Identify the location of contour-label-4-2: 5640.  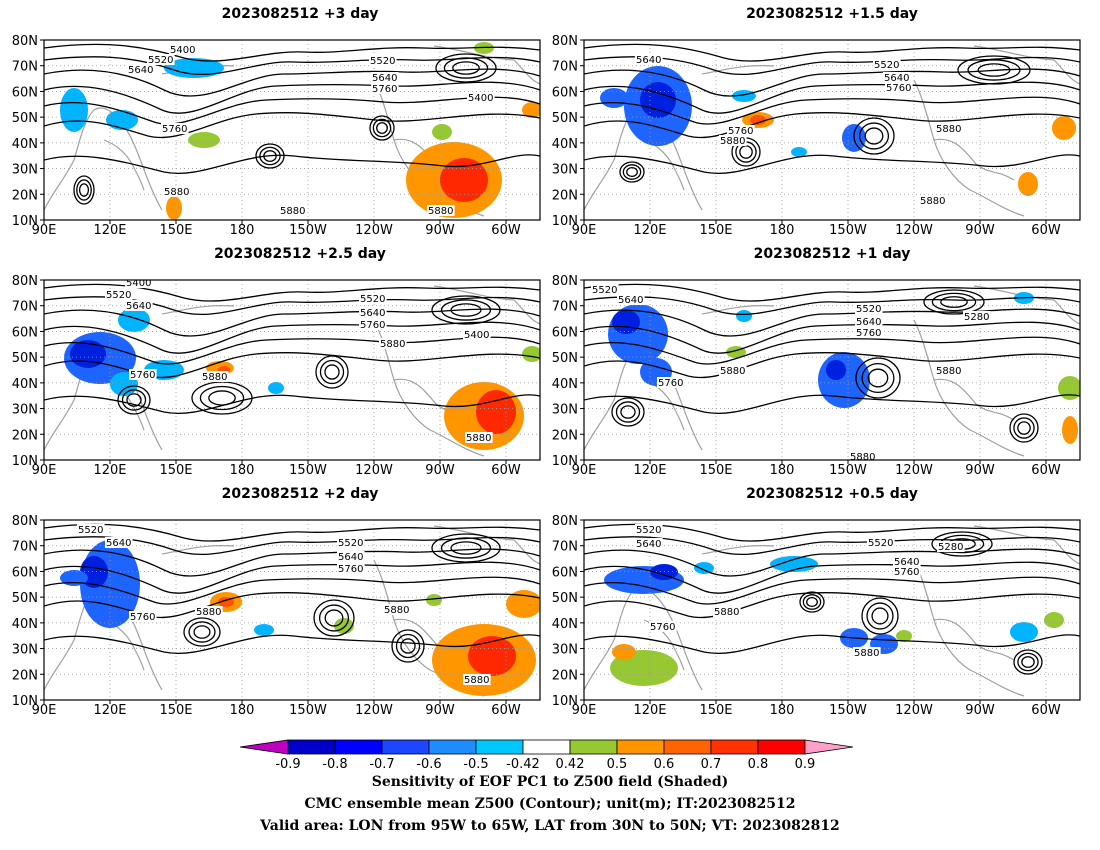
(630, 300).